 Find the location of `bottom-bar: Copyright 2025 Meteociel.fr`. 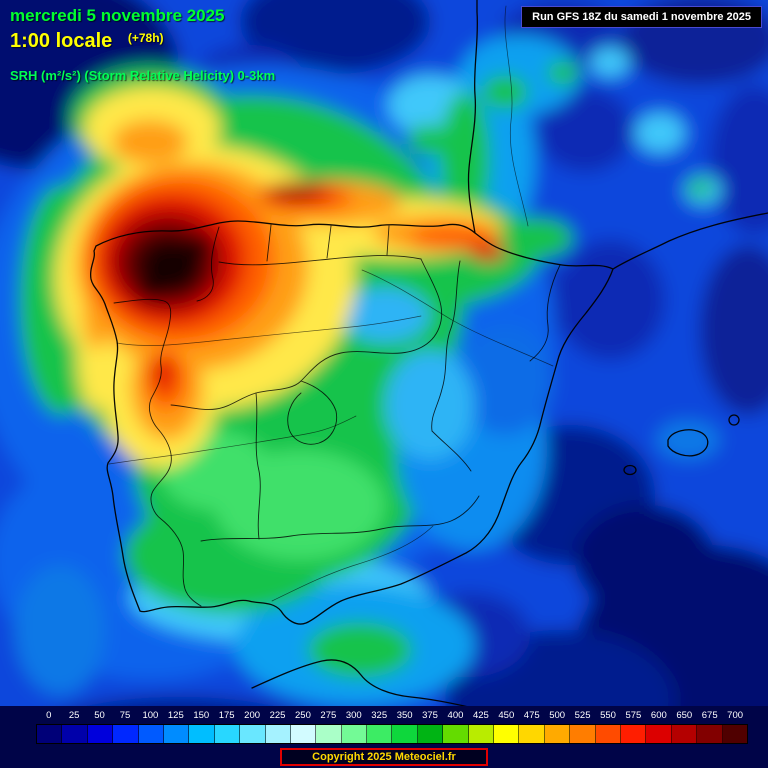

bottom-bar: Copyright 2025 Meteociel.fr is located at coordinates (384, 757).